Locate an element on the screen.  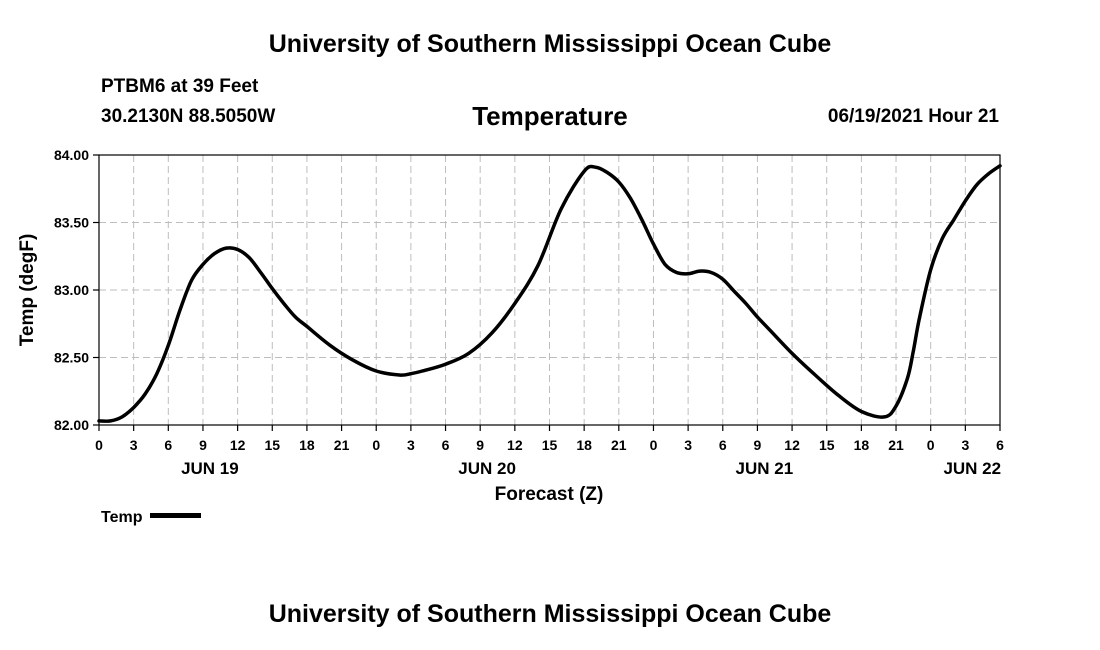
chart-legend: Temp is located at coordinates (151, 518).